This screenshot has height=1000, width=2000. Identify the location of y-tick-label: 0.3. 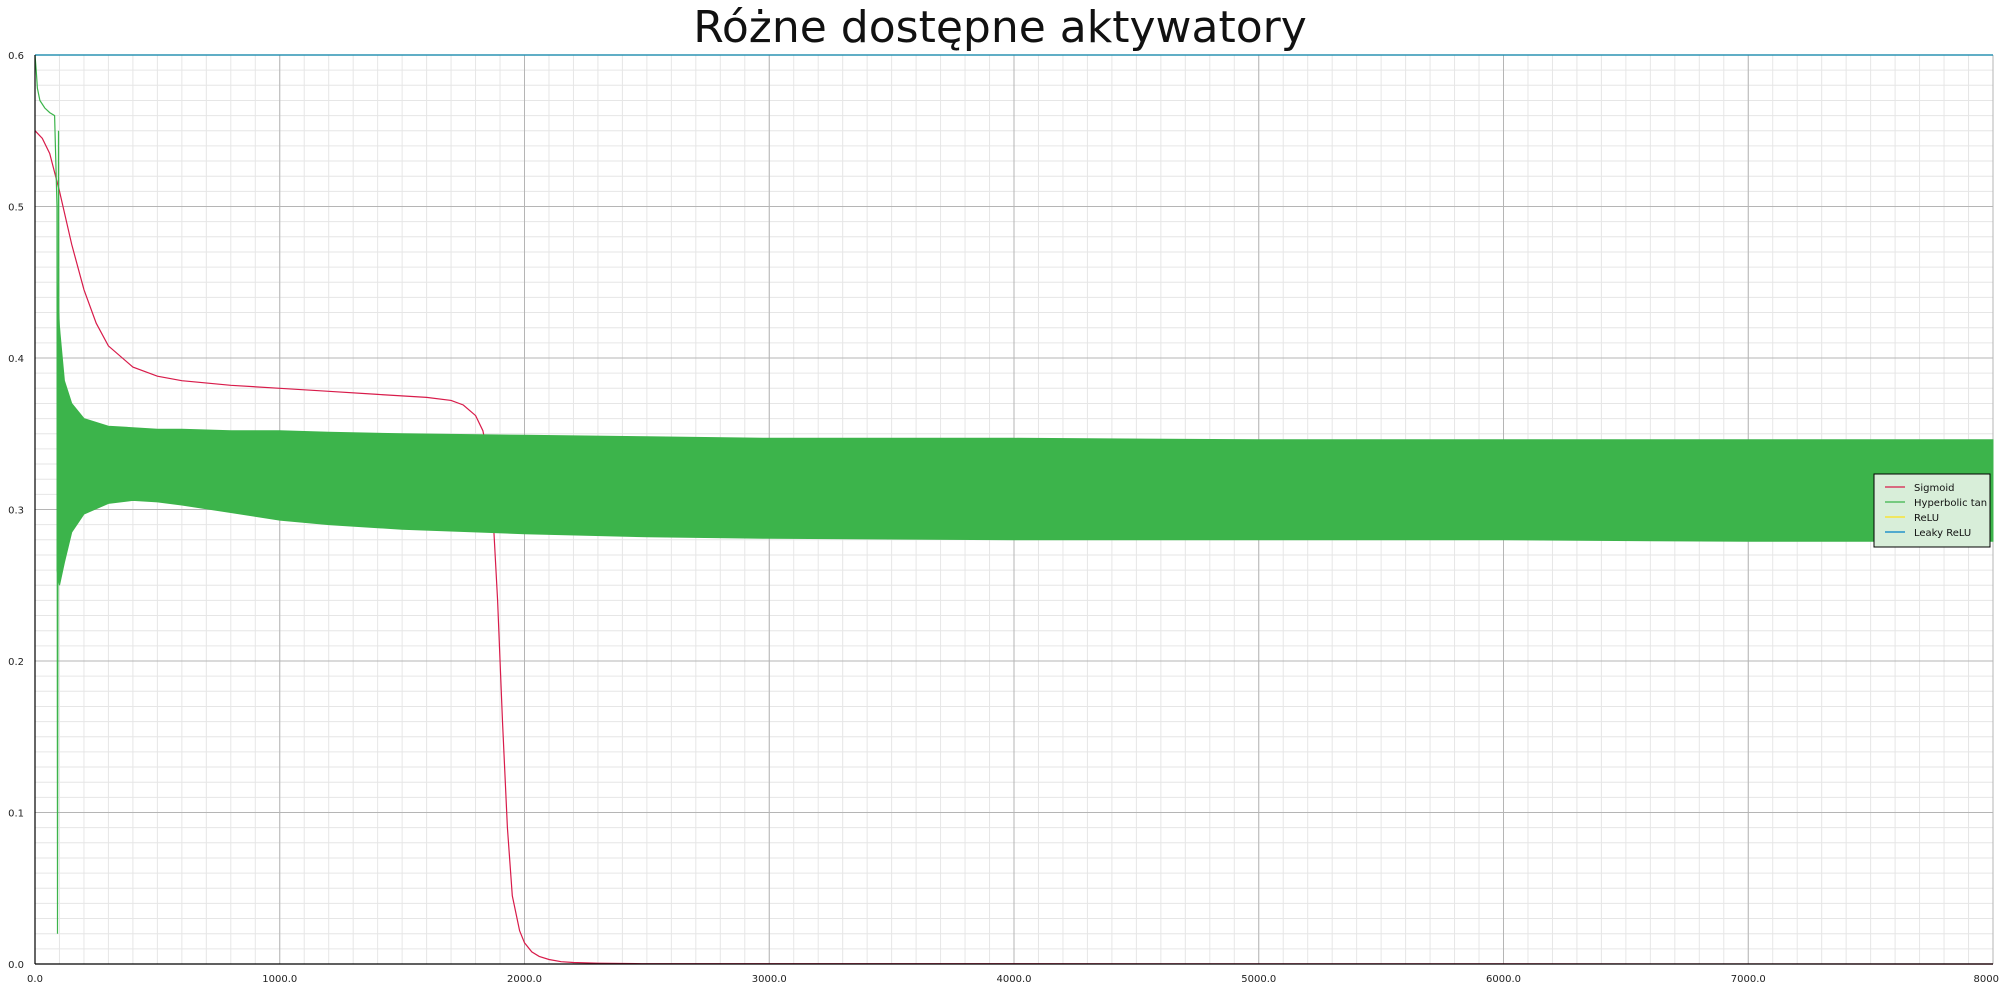
(16, 511).